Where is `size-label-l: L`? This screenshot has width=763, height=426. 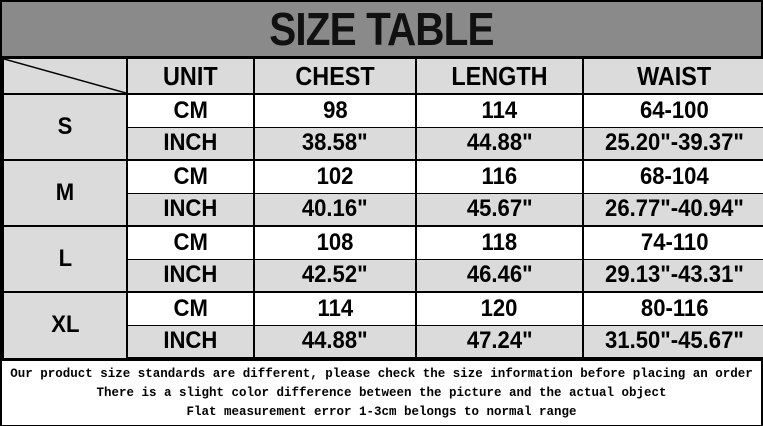 size-label-l: L is located at coordinates (65, 259).